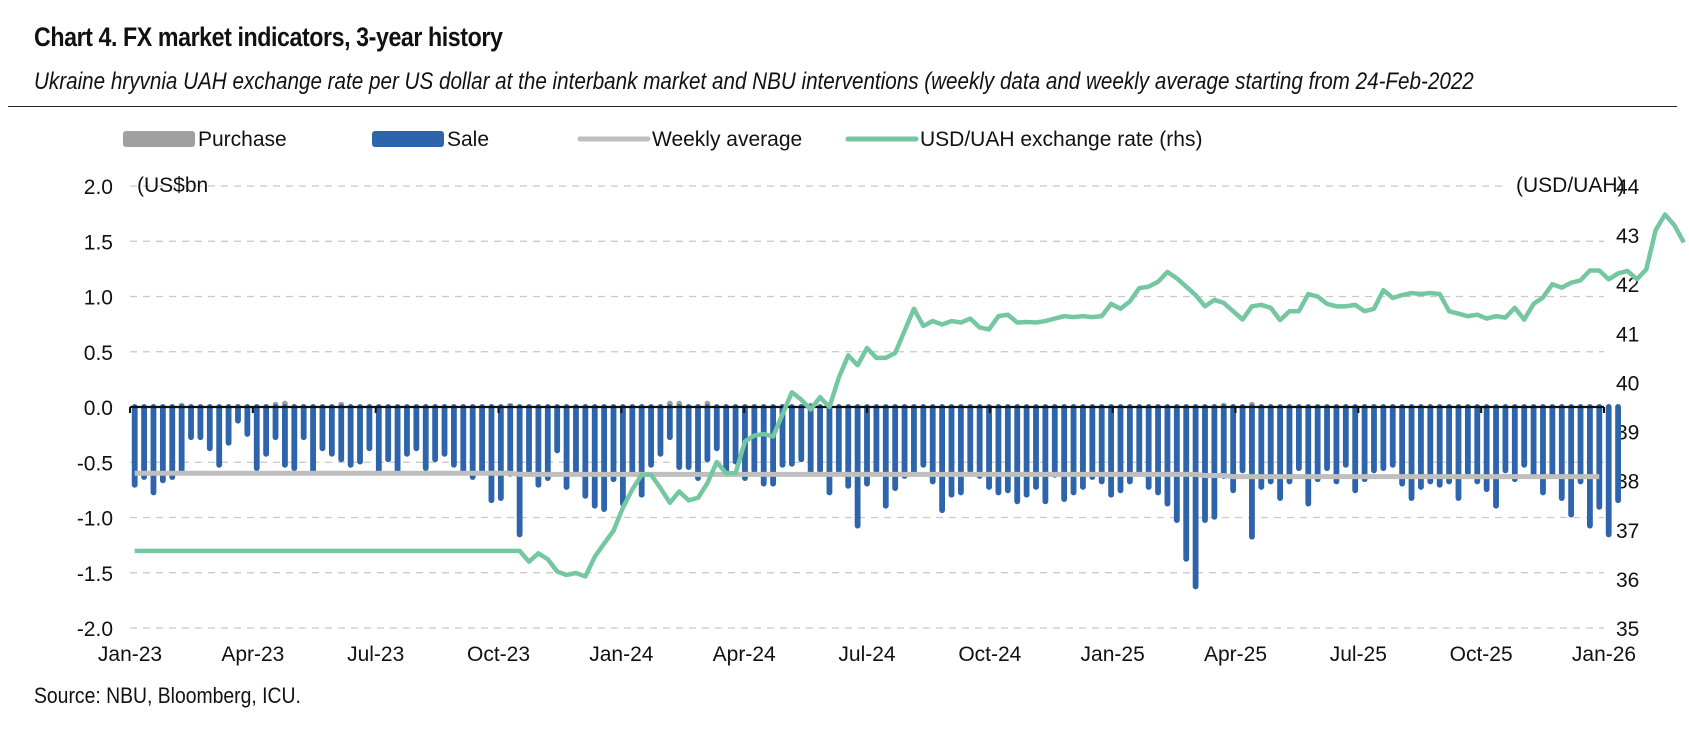 The width and height of the screenshot is (1689, 732). I want to click on y2-tick-label: 36, so click(1627, 580).